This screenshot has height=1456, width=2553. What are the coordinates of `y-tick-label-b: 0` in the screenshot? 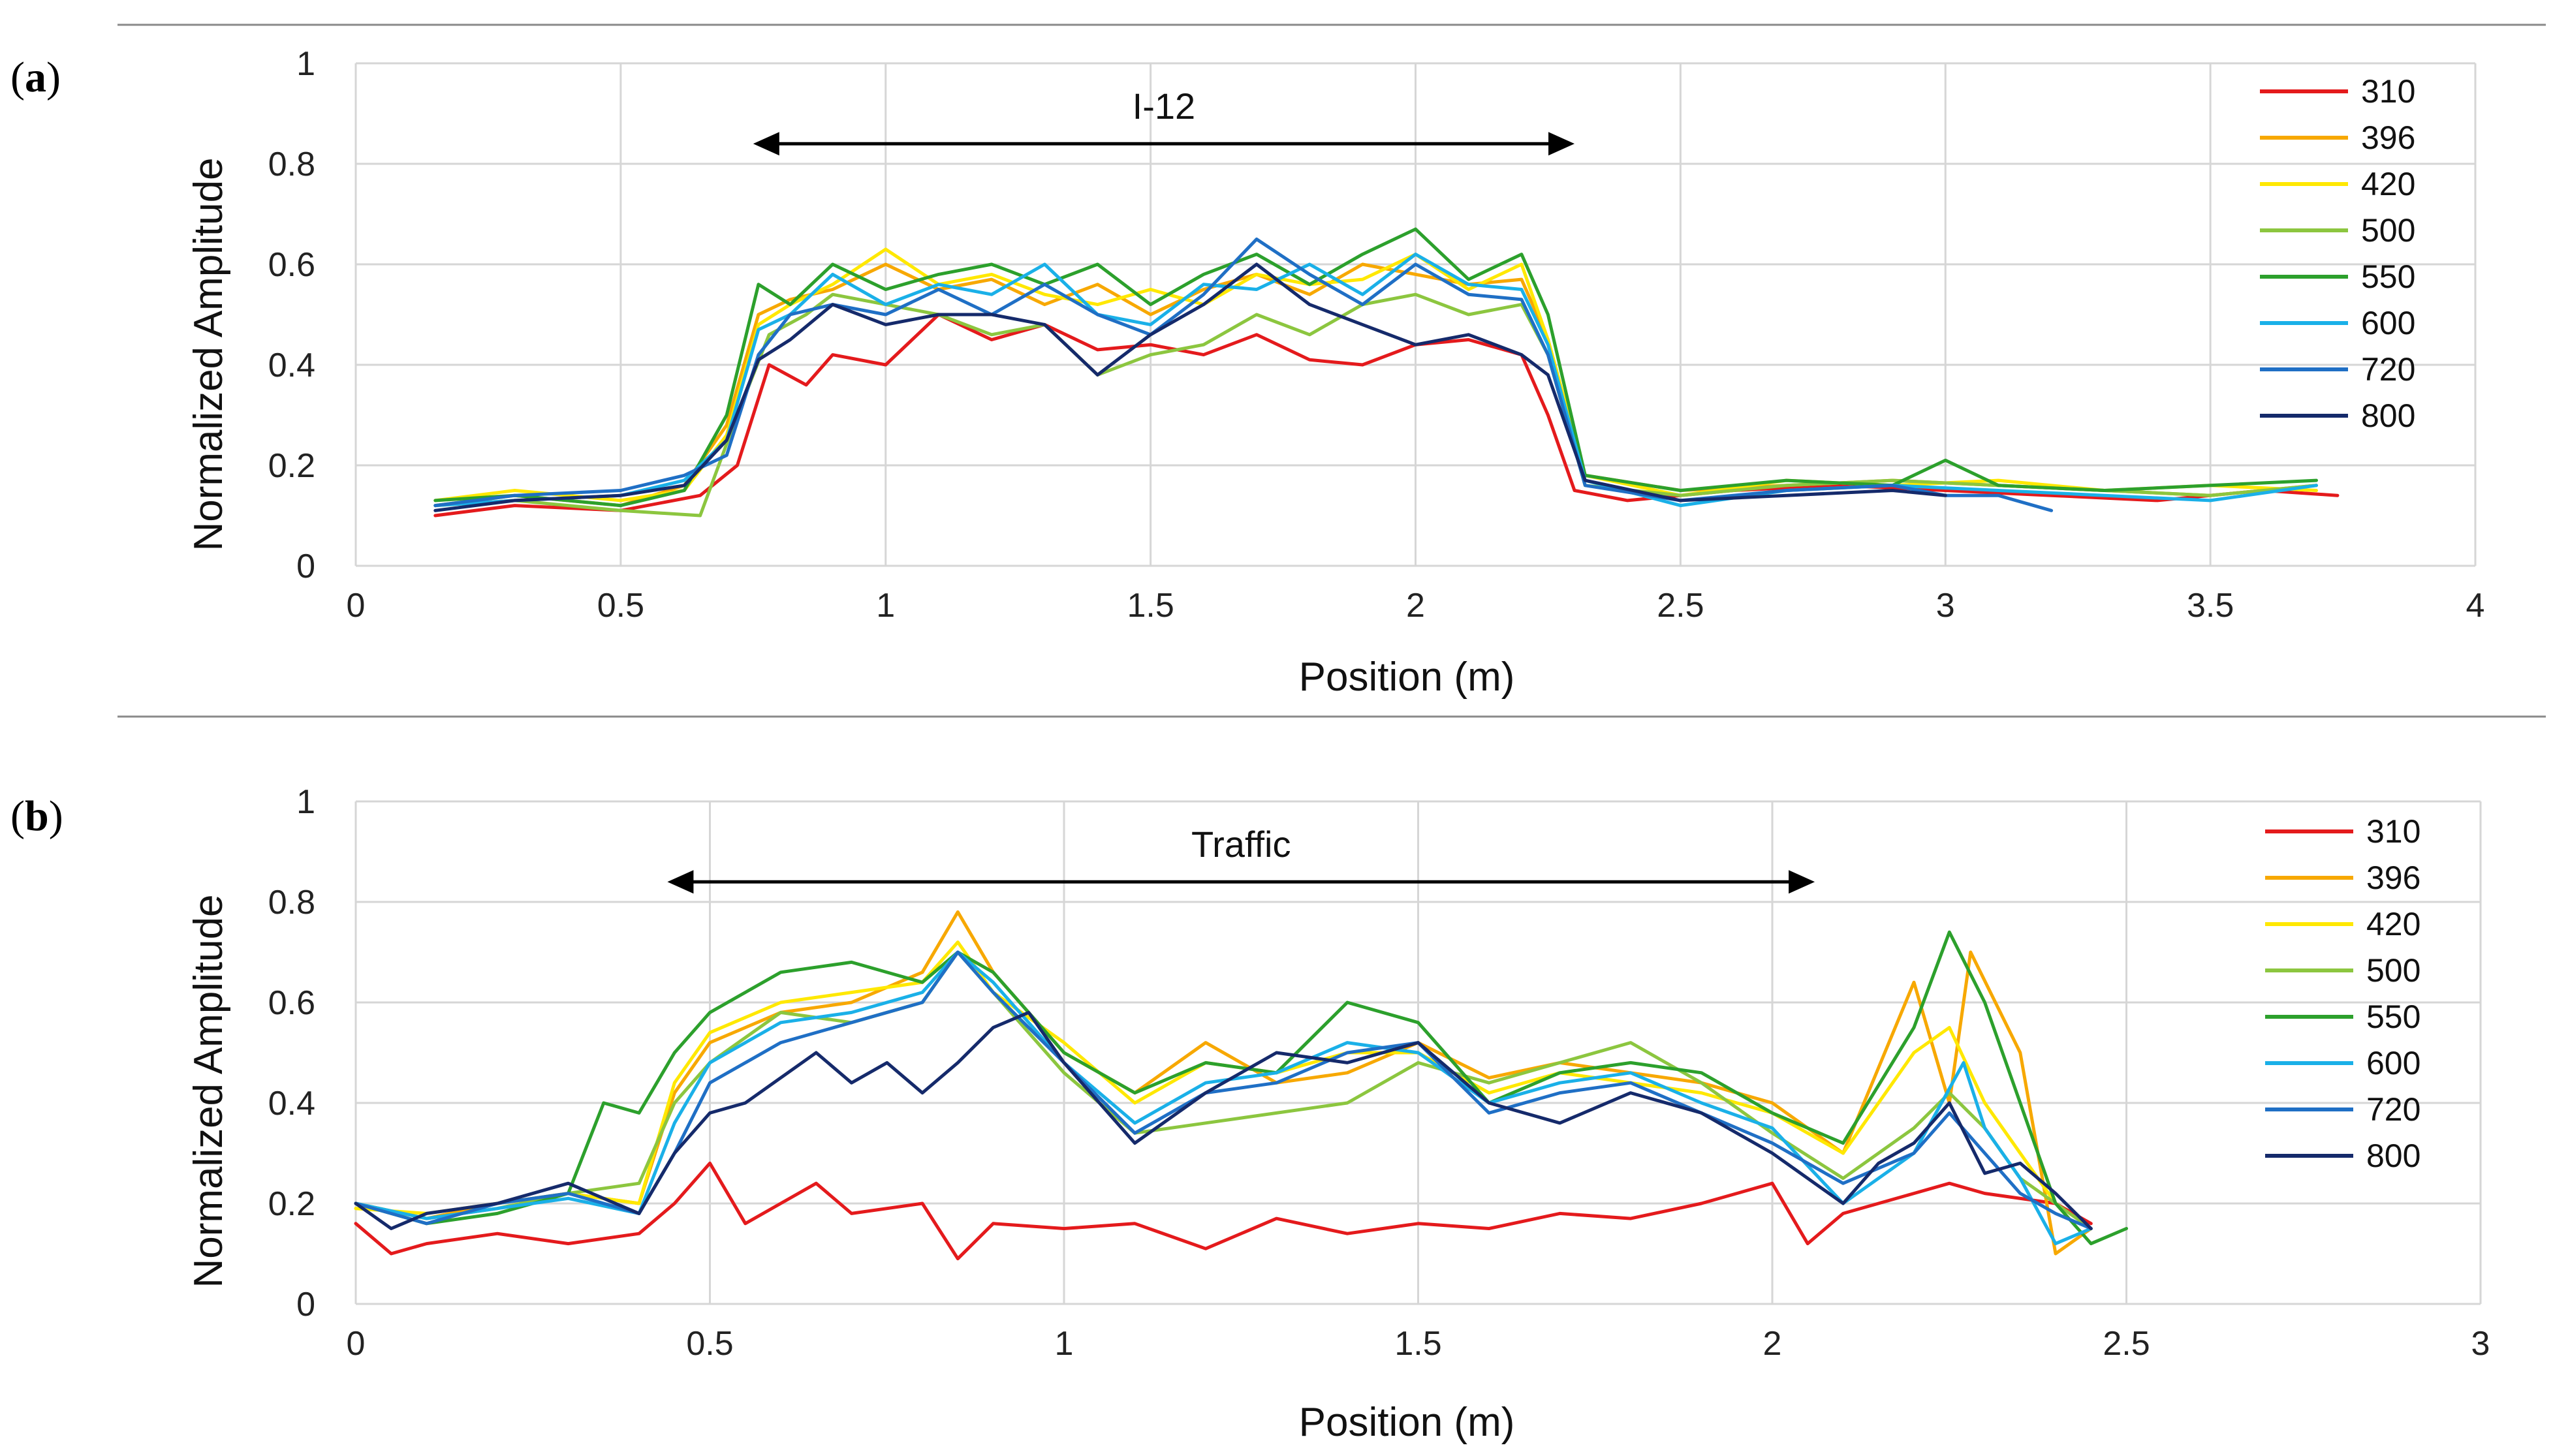 It's located at (305, 1305).